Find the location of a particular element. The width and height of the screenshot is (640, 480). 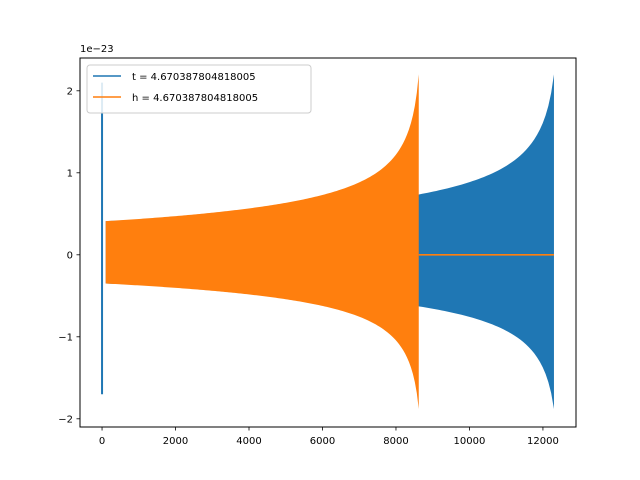

legend-label-t: t = 4.670387804818005 is located at coordinates (194, 77).